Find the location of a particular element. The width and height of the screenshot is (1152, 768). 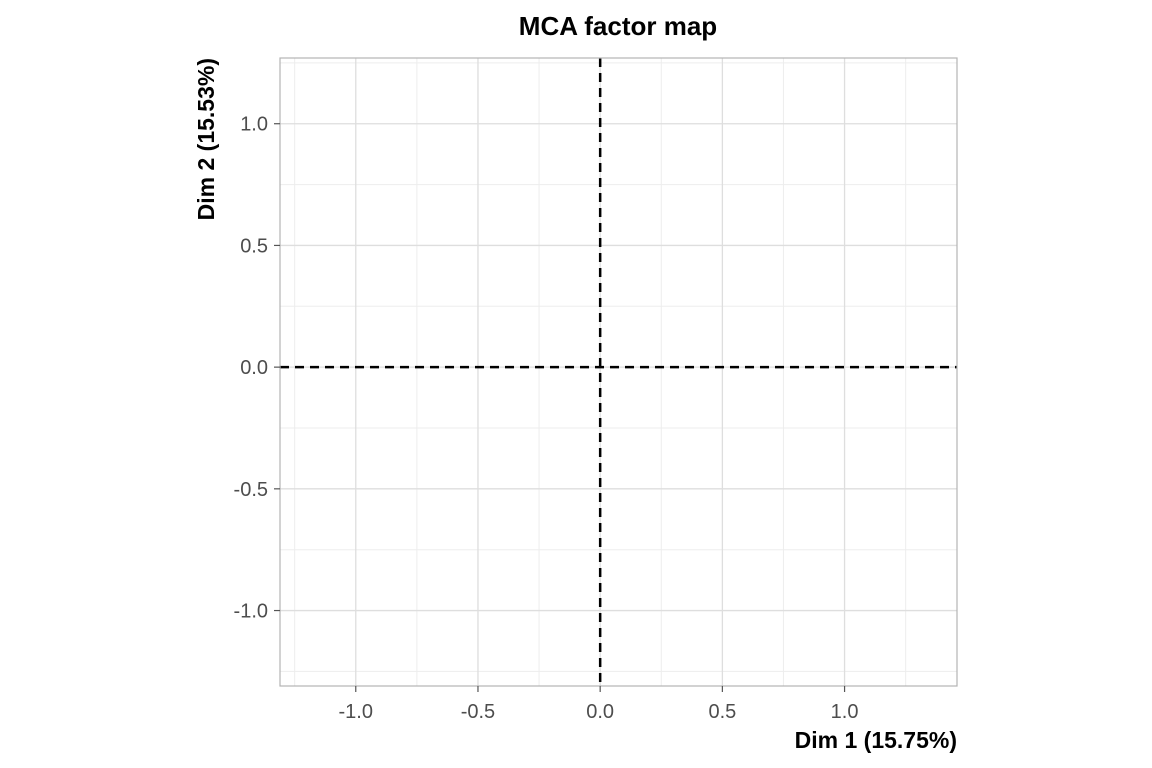

y-axis-title: Dim 2 (15.53%) is located at coordinates (206, 139).